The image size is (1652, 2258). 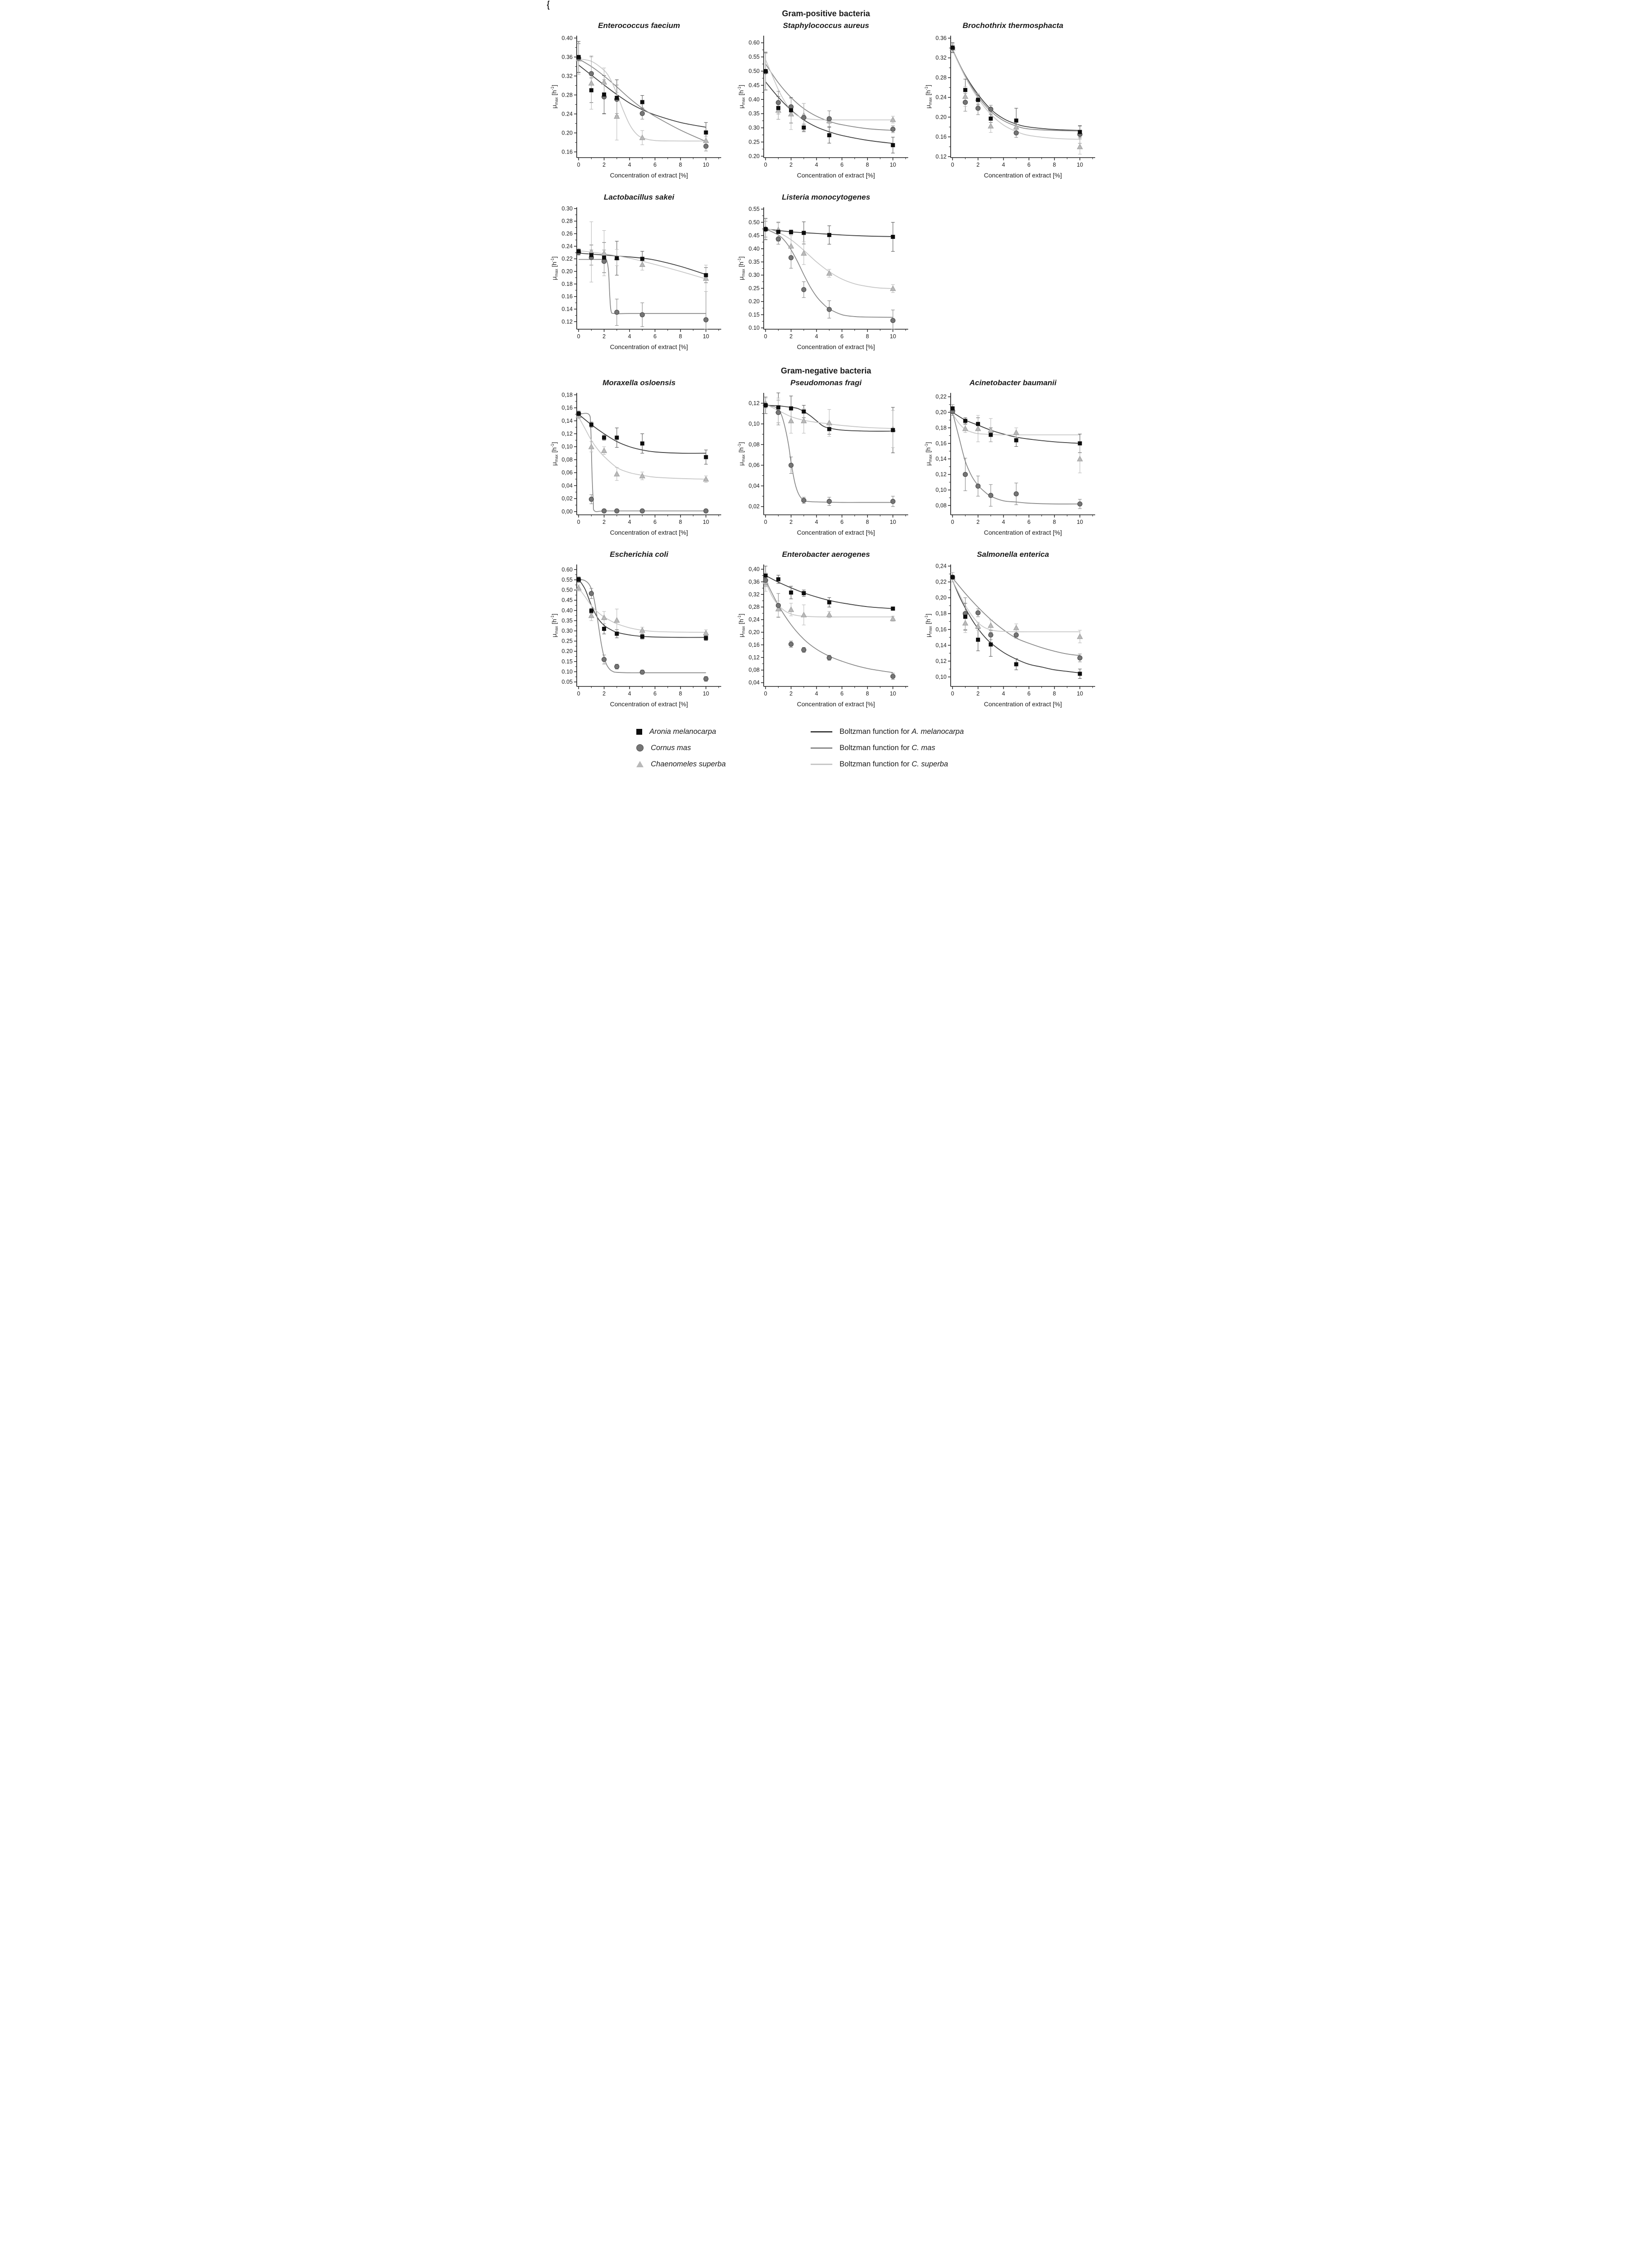 What do you see at coordinates (754, 594) in the screenshot?
I see `y-tick-label: 0,32` at bounding box center [754, 594].